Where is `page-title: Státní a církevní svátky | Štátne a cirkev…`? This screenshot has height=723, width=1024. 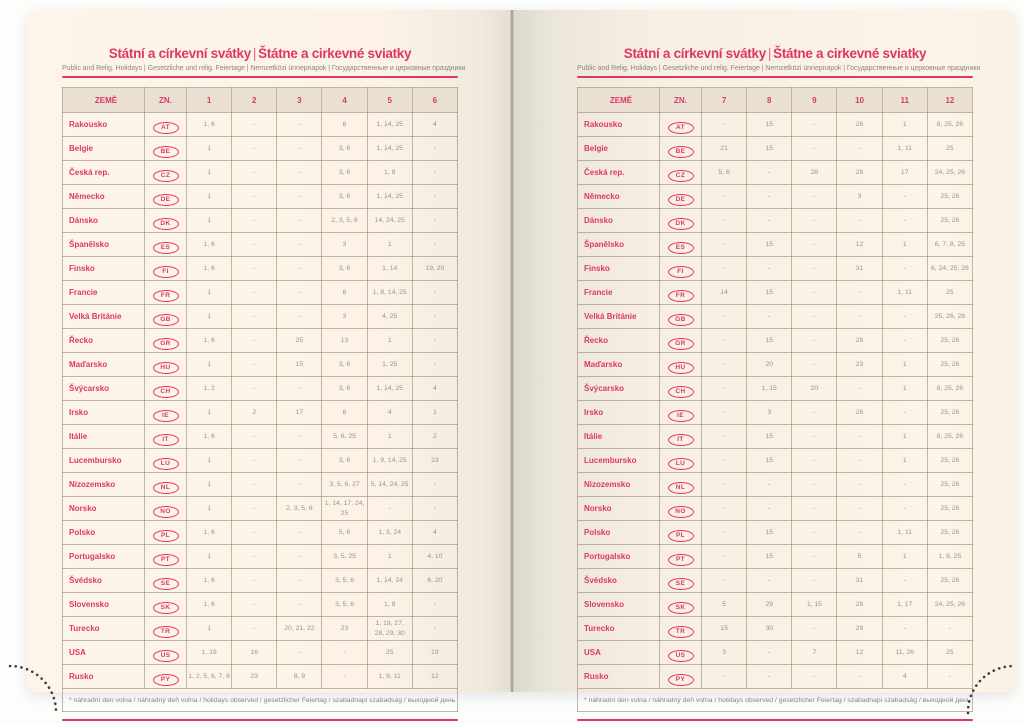
page-title: Státní a církevní svátky | Štátne a cirkev… is located at coordinates (260, 53).